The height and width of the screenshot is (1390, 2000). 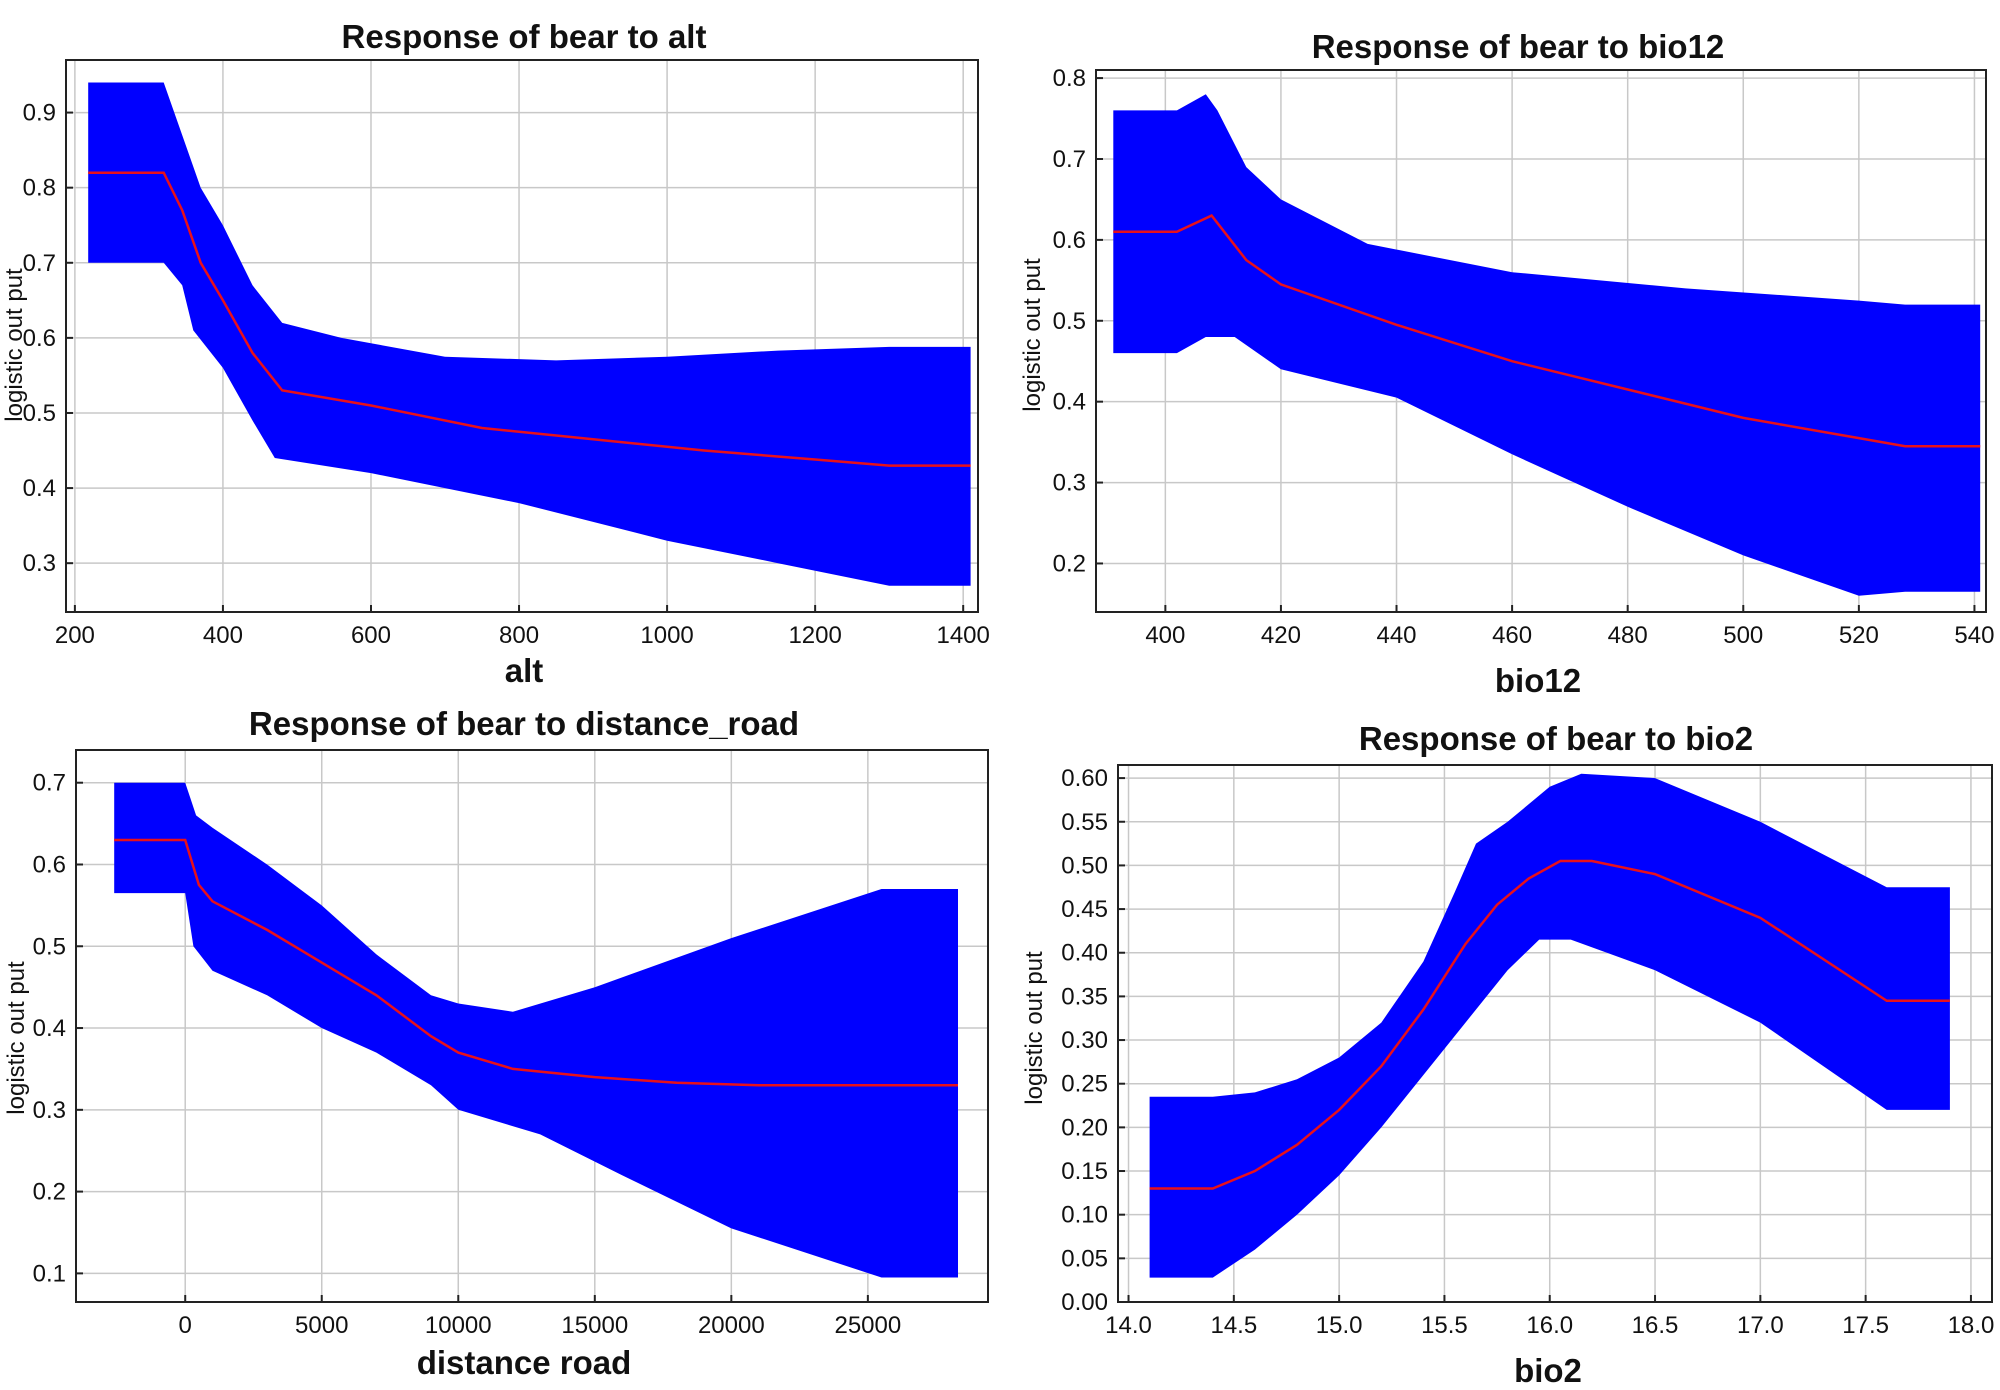 I want to click on x-tick-label: 420, so click(x=1281, y=635).